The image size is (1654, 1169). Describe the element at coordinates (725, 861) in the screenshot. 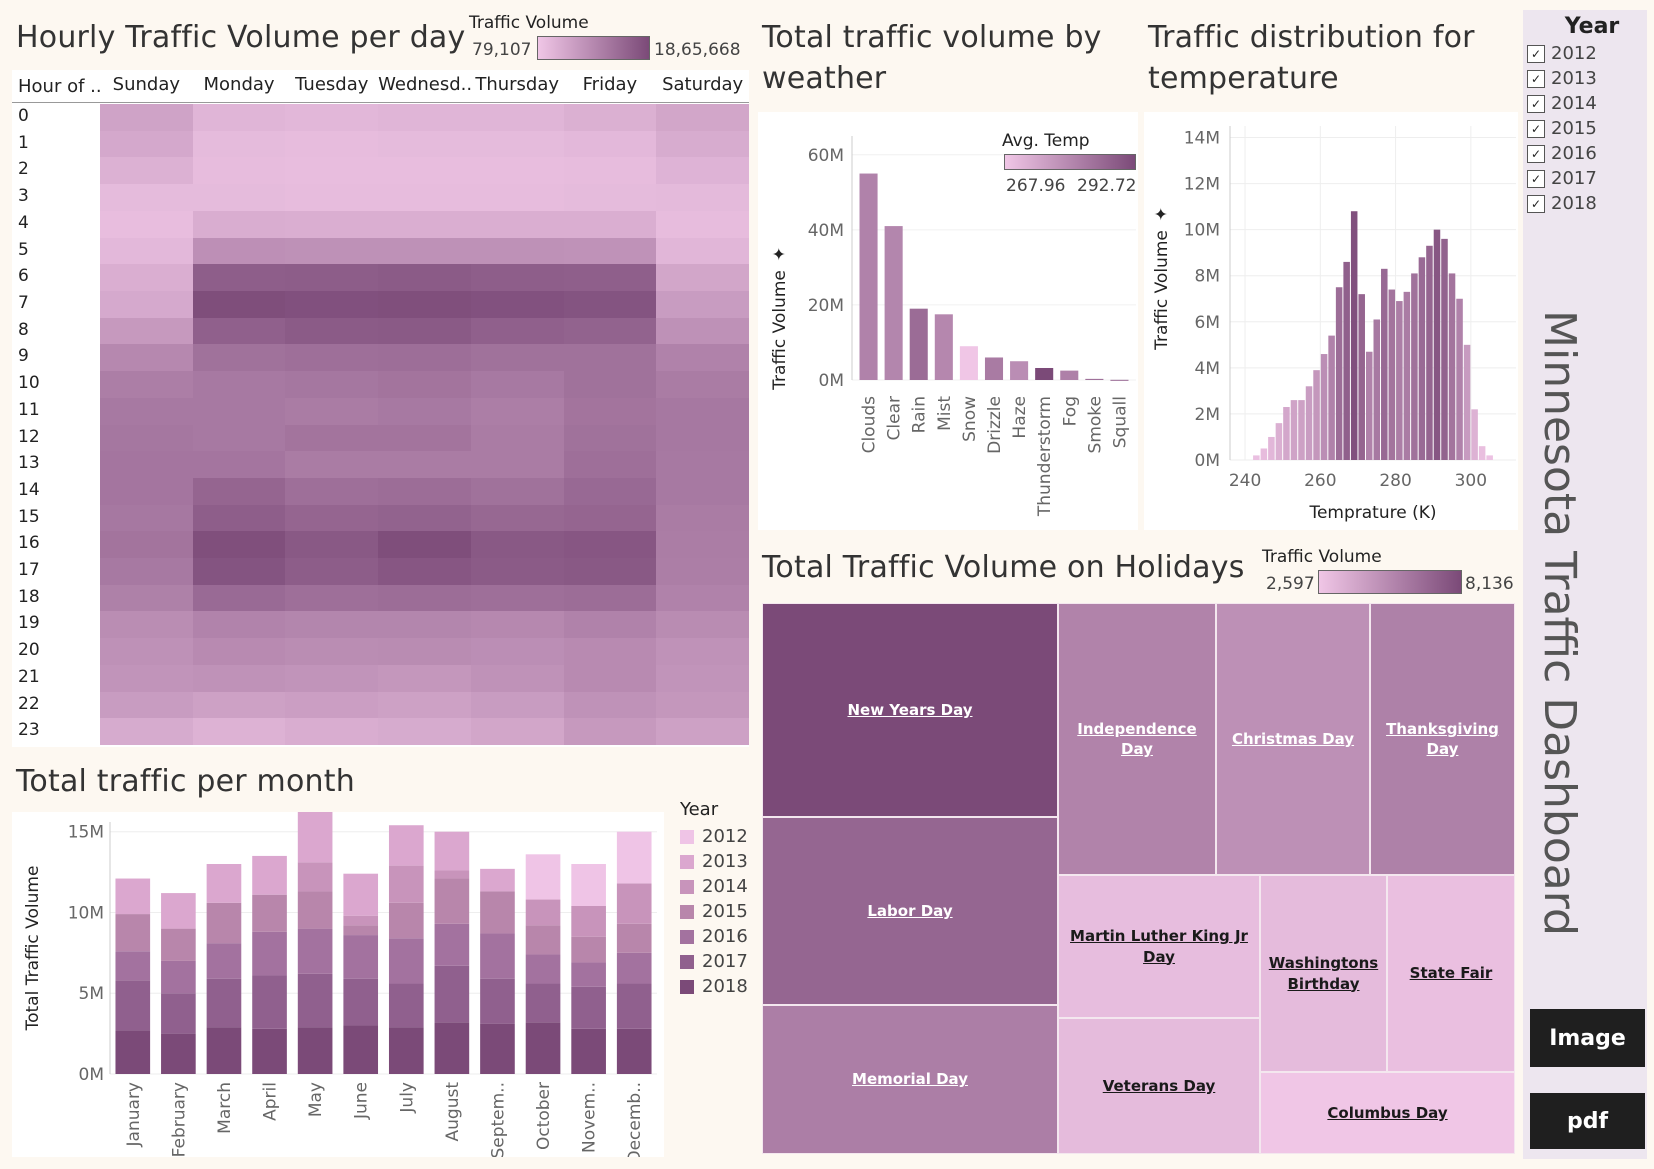

I see `legend-label: 2013` at that location.